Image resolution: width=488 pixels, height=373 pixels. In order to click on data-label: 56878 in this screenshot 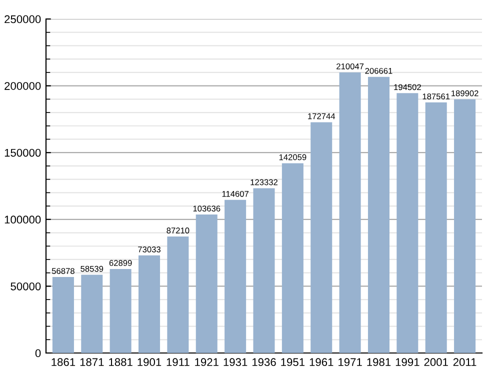, I will do `click(63, 271)`.